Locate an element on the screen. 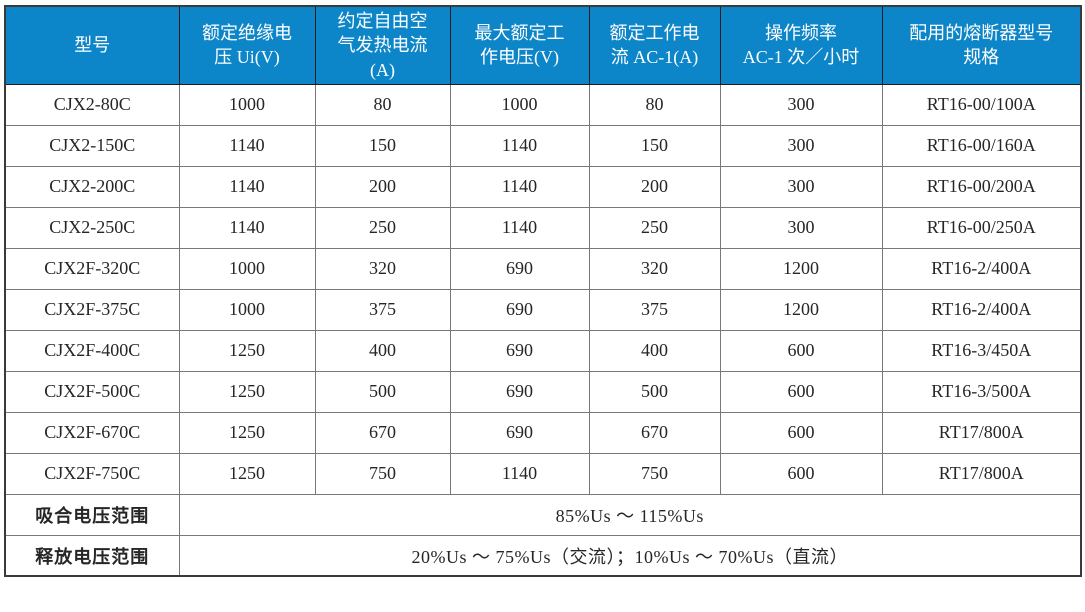 The height and width of the screenshot is (612, 1085). release-voltage-range-value: 20%Us ～ 75%Us（交流）；10%Us ～ 70%Us（直流） is located at coordinates (630, 555).